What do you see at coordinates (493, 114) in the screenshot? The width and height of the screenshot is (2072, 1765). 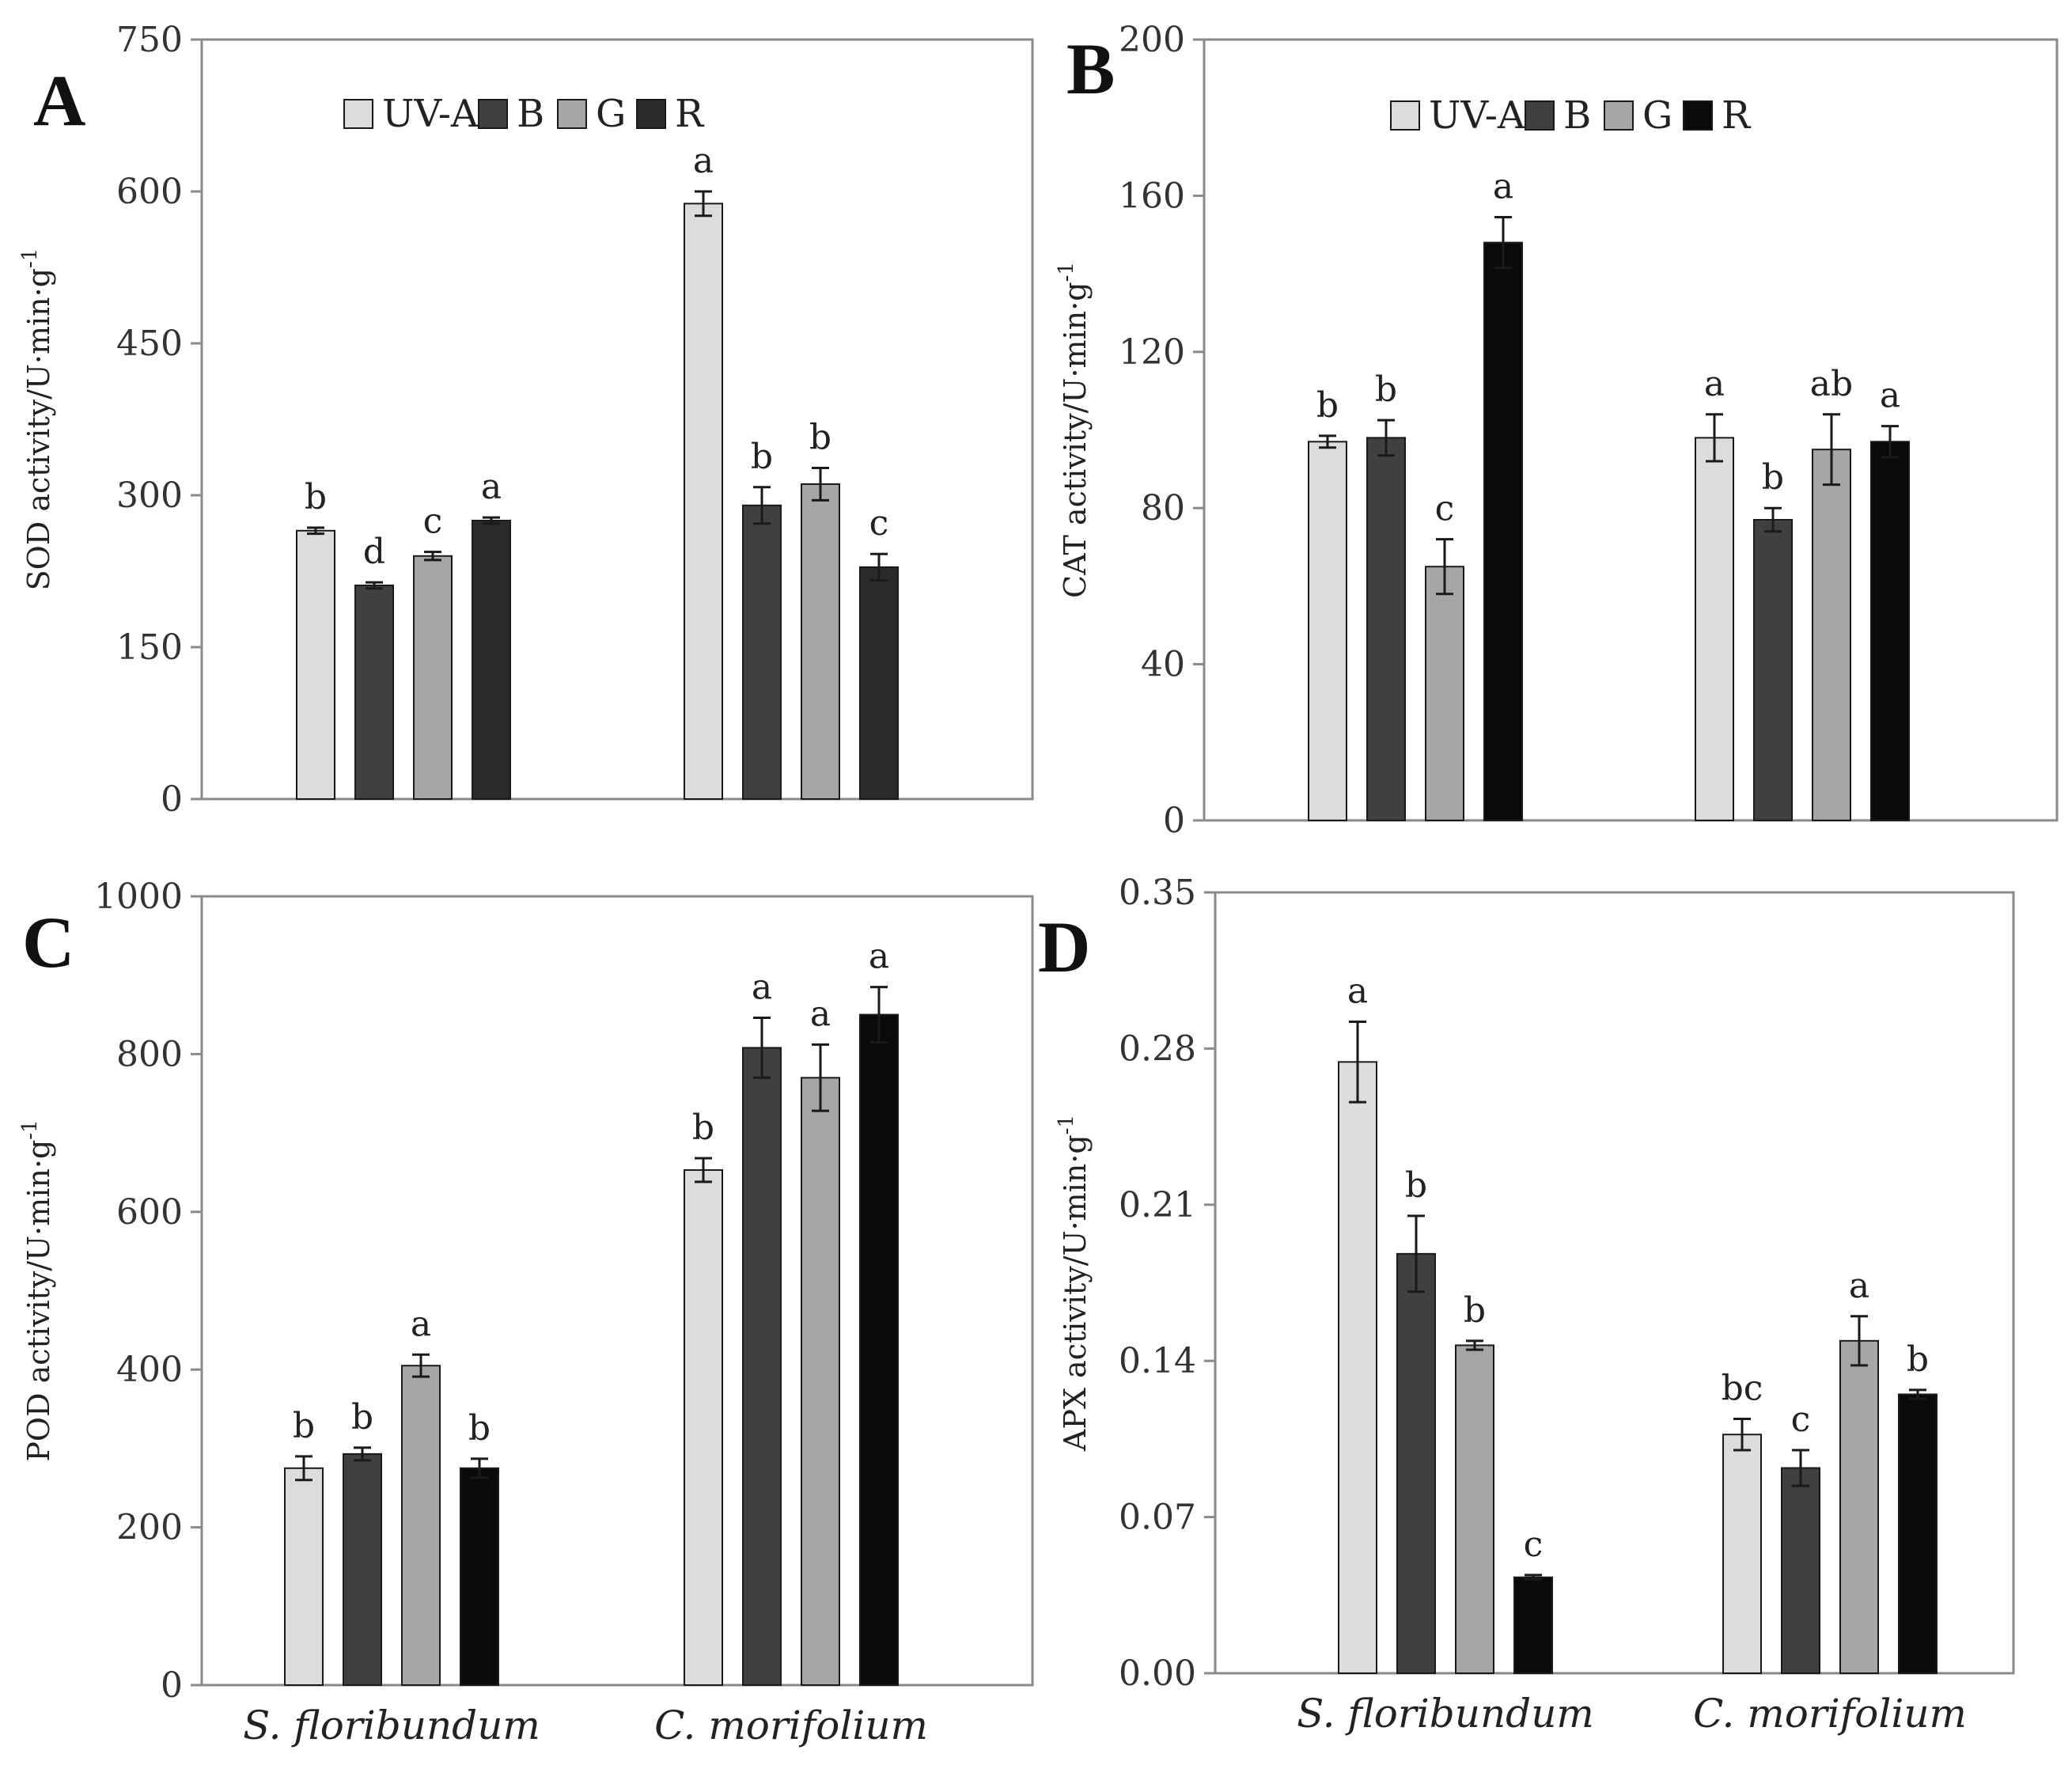 I see `legend-swatch-b` at bounding box center [493, 114].